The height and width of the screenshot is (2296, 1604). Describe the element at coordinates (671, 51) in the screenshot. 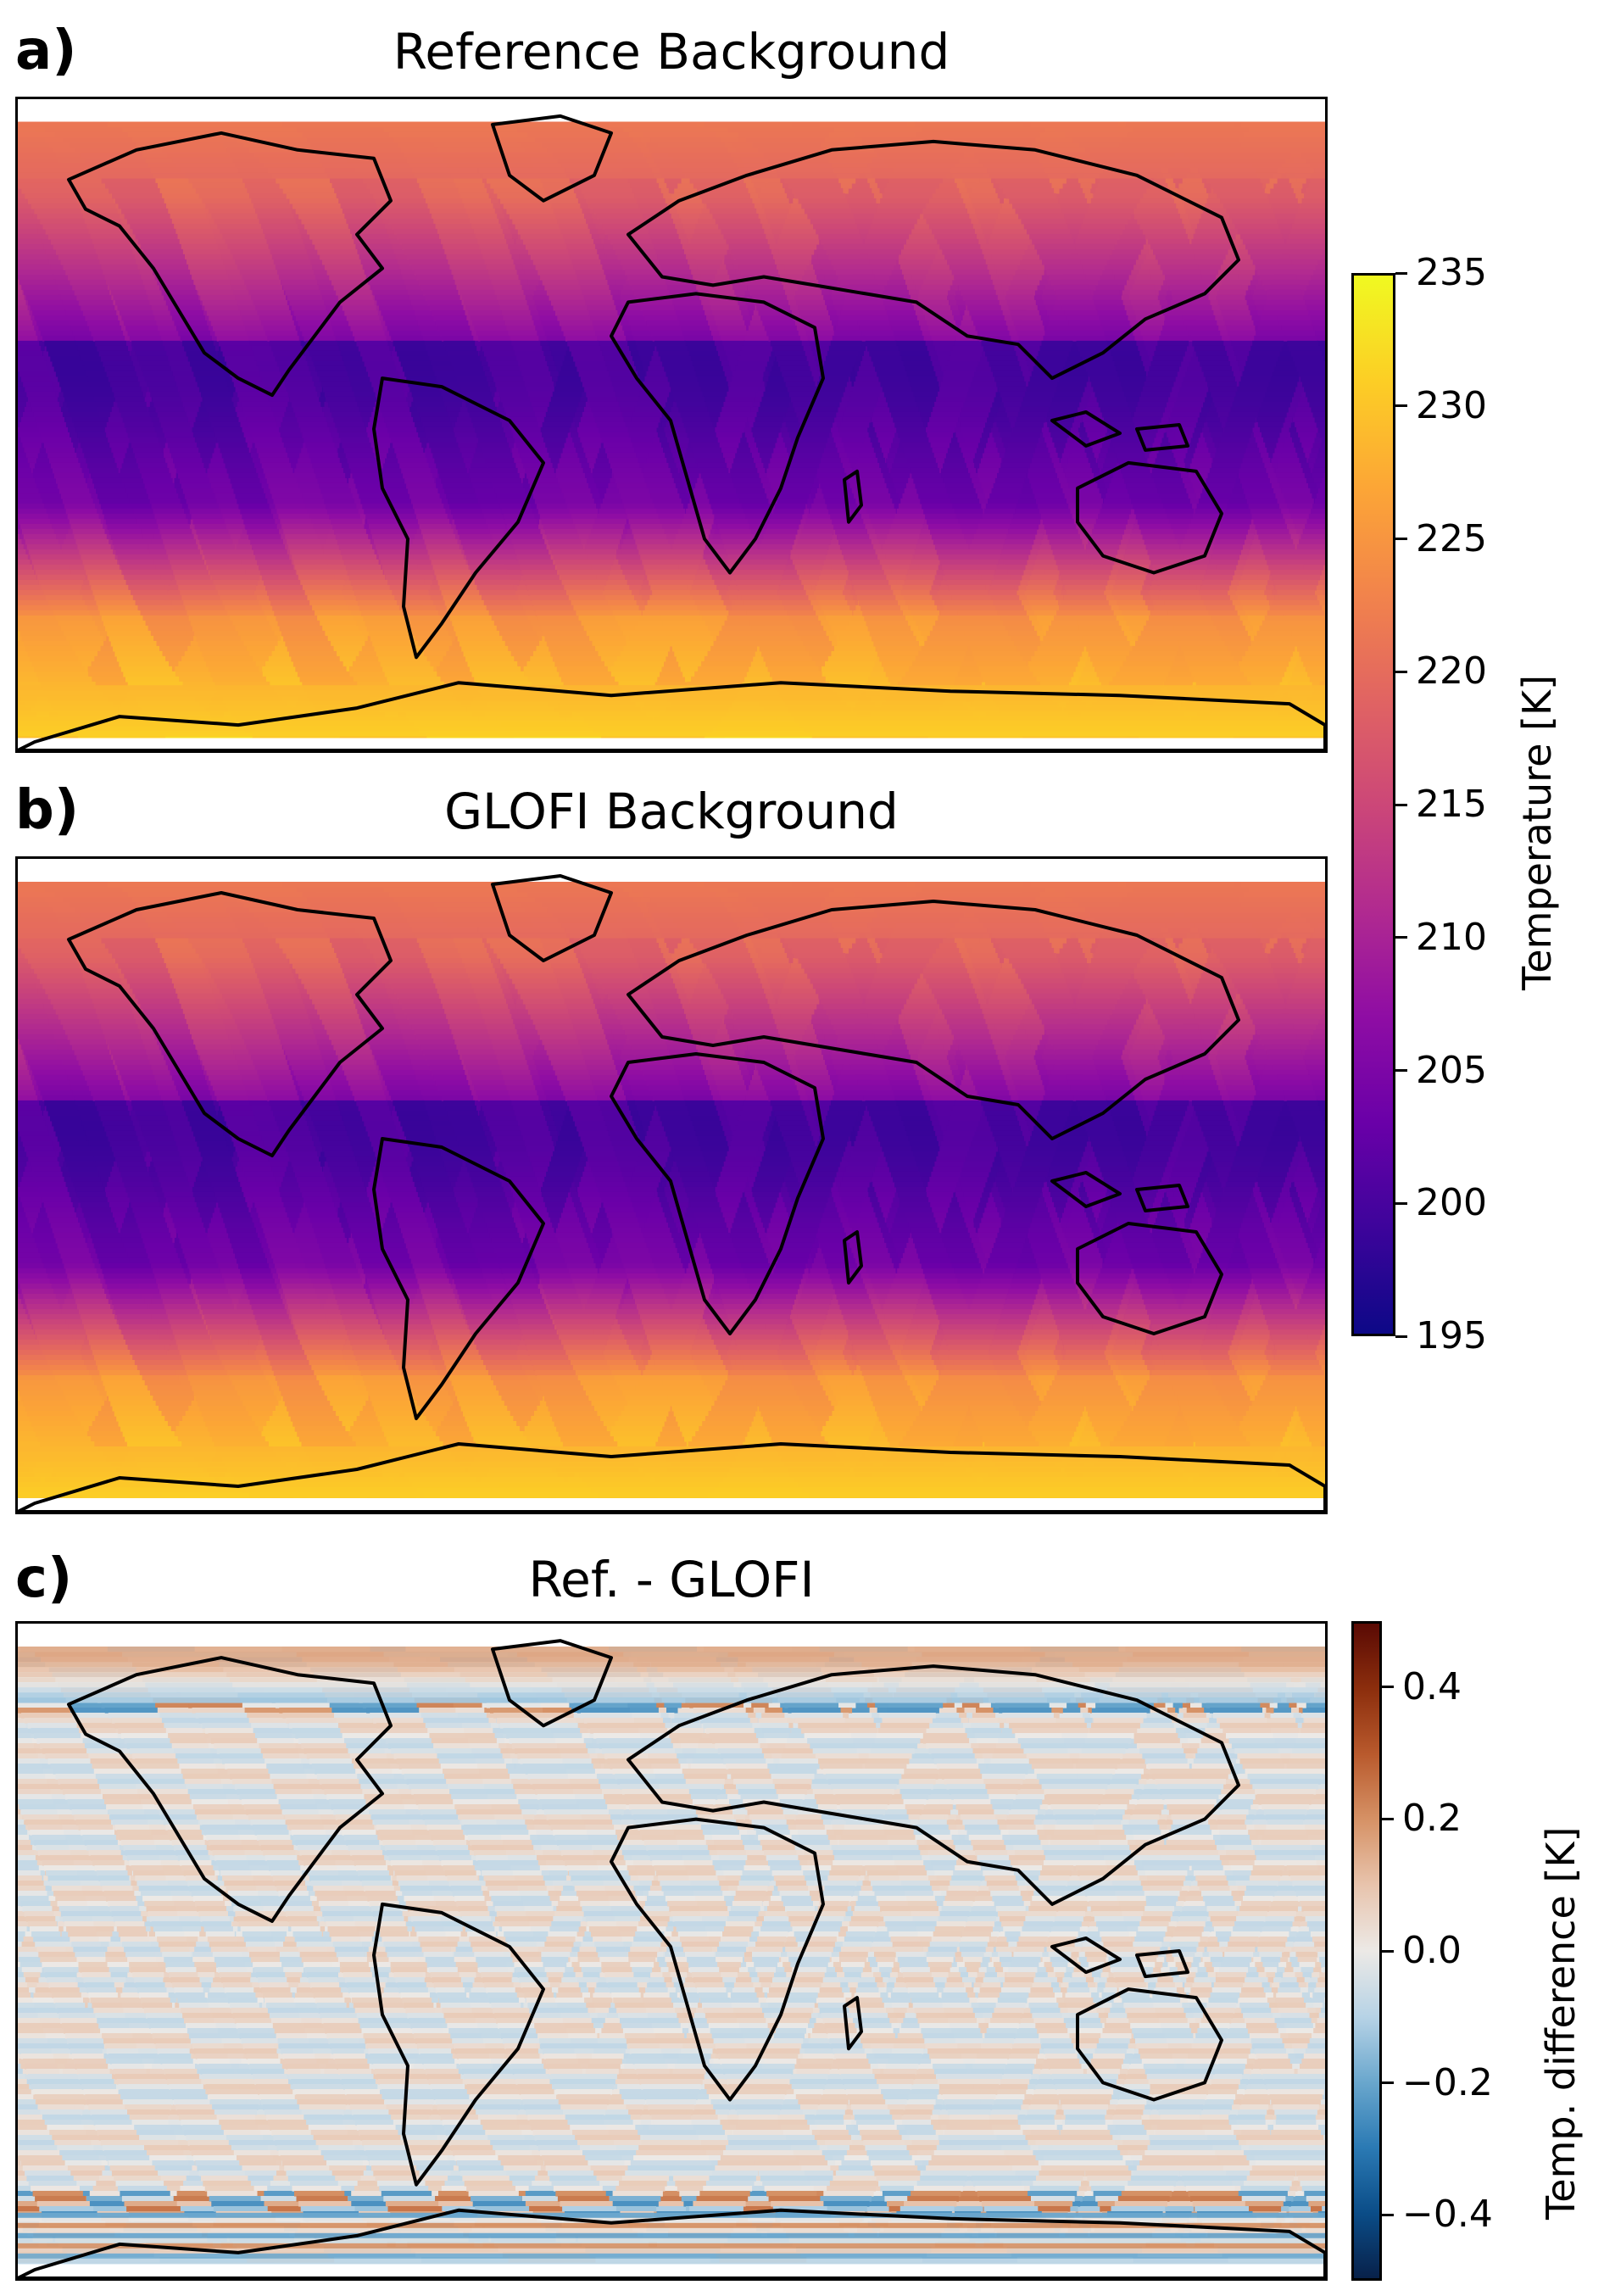

I see `panel-a-title: Reference Background` at that location.